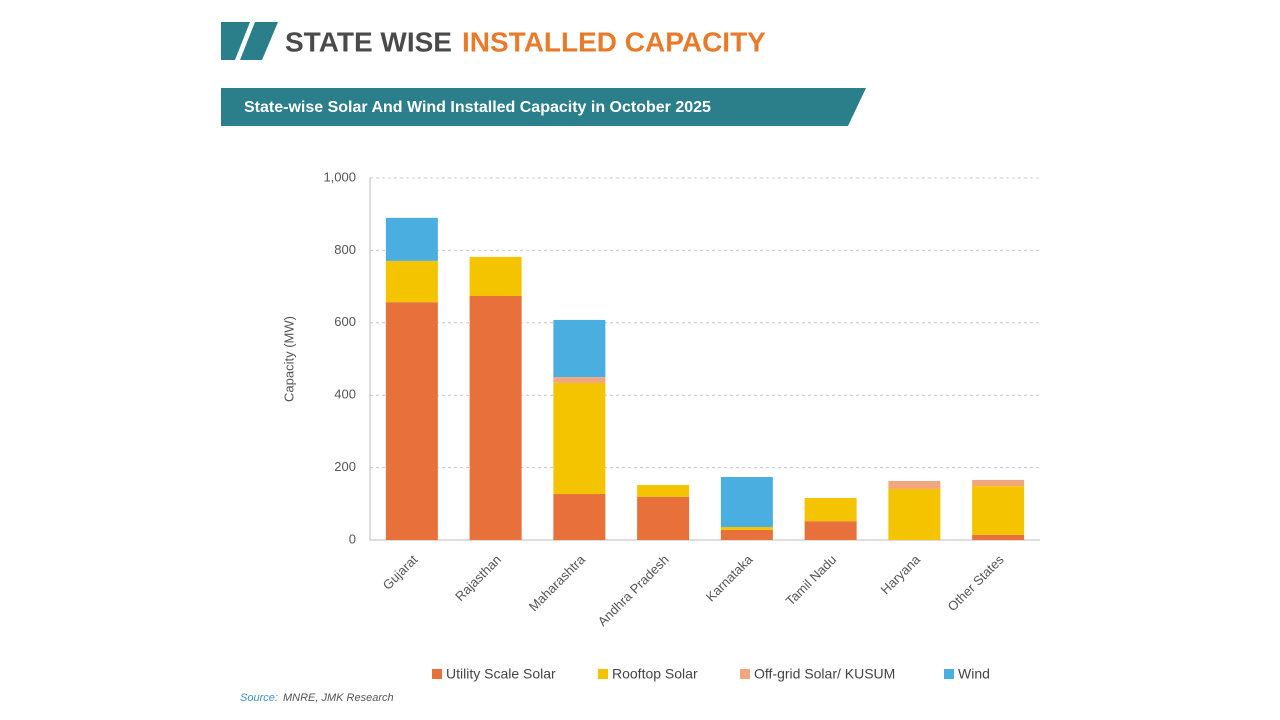 The width and height of the screenshot is (1280, 720). I want to click on x-tick-label: Other States, so click(975, 583).